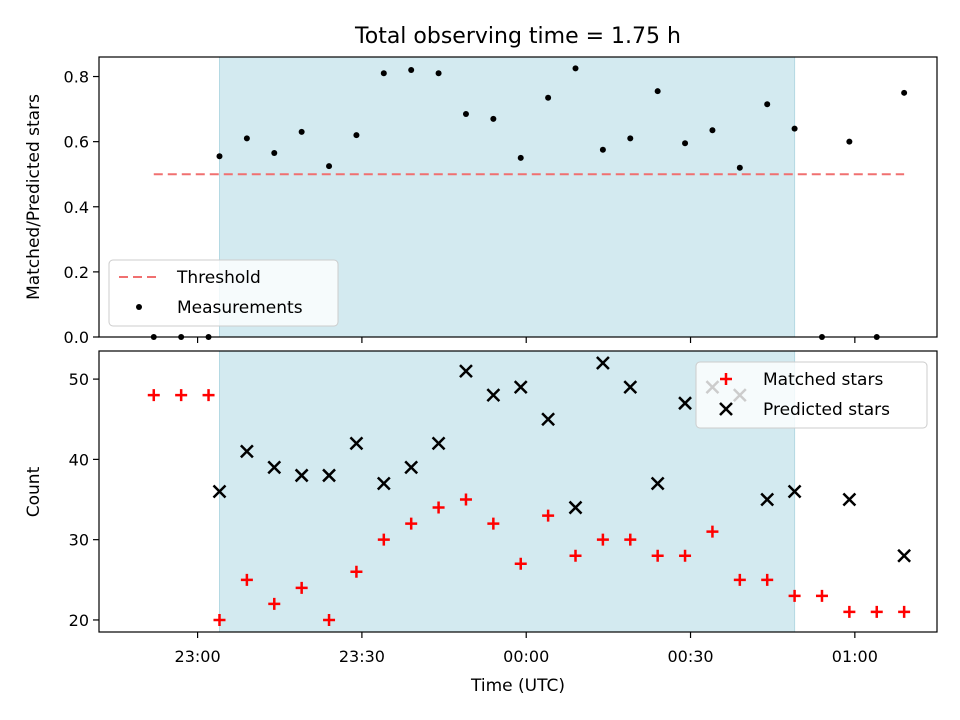 This screenshot has height=720, width=960. I want to click on x-tick-label: 23:30, so click(362, 656).